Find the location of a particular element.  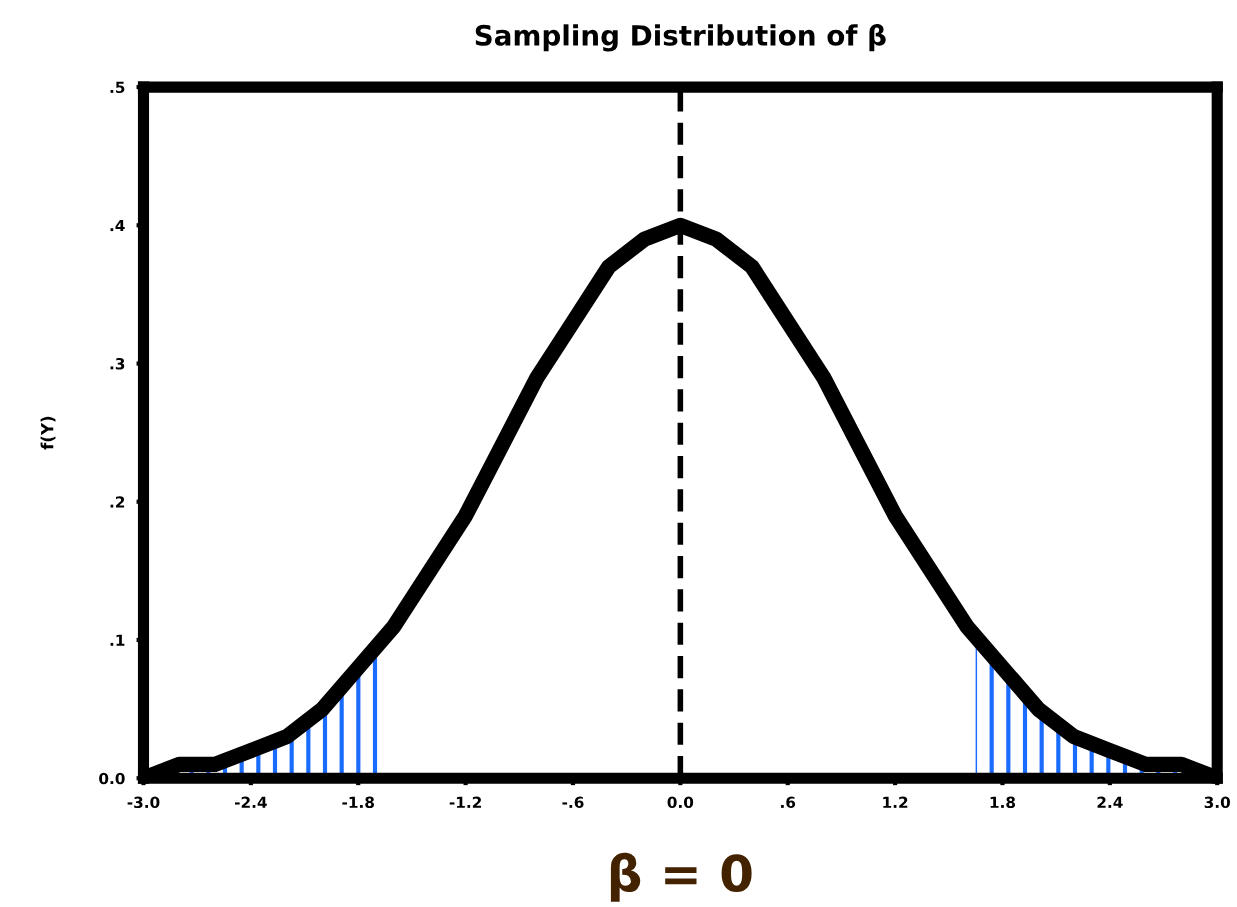

x-tick-label: -1.8 is located at coordinates (358, 802).